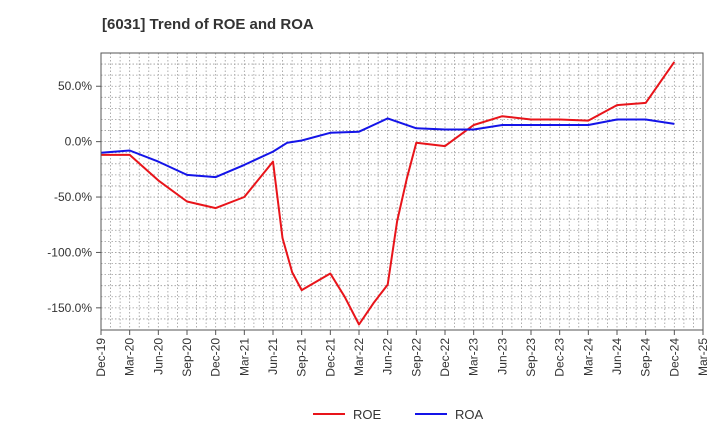 Image resolution: width=720 pixels, height=440 pixels. What do you see at coordinates (398, 414) in the screenshot?
I see `legend: ROE ROA` at bounding box center [398, 414].